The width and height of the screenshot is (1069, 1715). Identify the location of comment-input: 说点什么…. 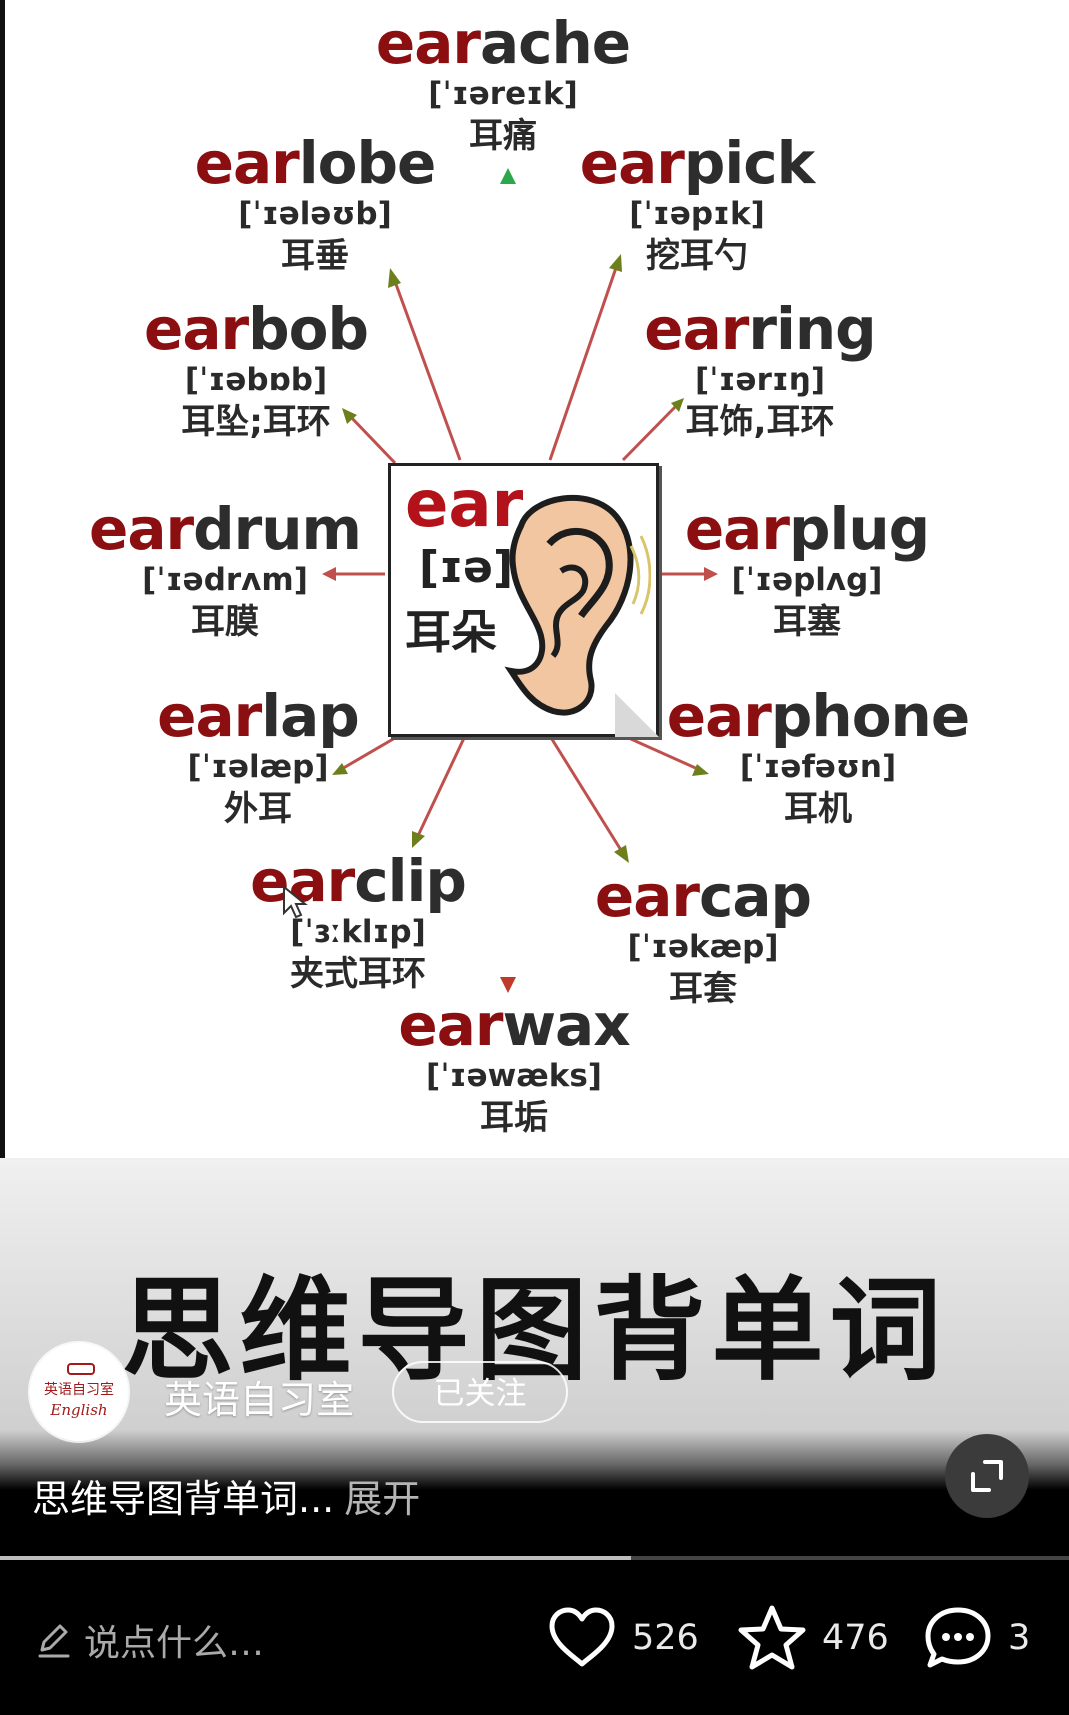
(150, 1640).